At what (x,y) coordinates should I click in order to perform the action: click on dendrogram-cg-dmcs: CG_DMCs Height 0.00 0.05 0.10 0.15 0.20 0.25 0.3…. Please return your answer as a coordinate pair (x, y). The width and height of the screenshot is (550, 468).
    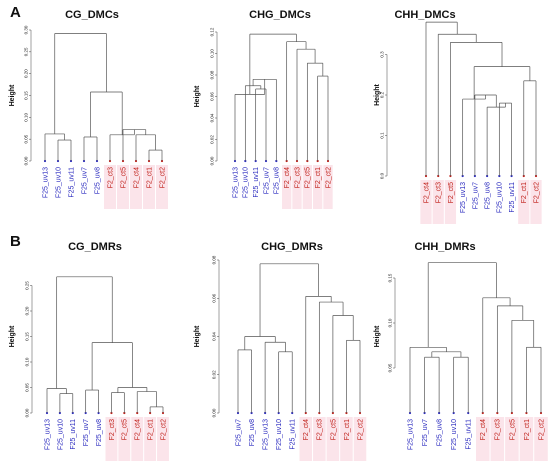
    Looking at the image, I should click on (88, 109).